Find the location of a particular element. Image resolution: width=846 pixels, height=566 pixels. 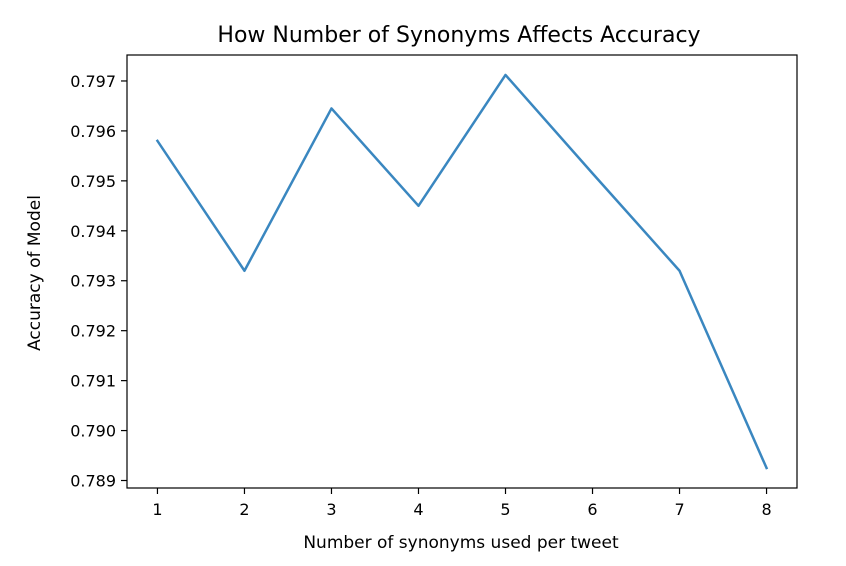

y-tick-label: 0.790 is located at coordinates (93, 431).